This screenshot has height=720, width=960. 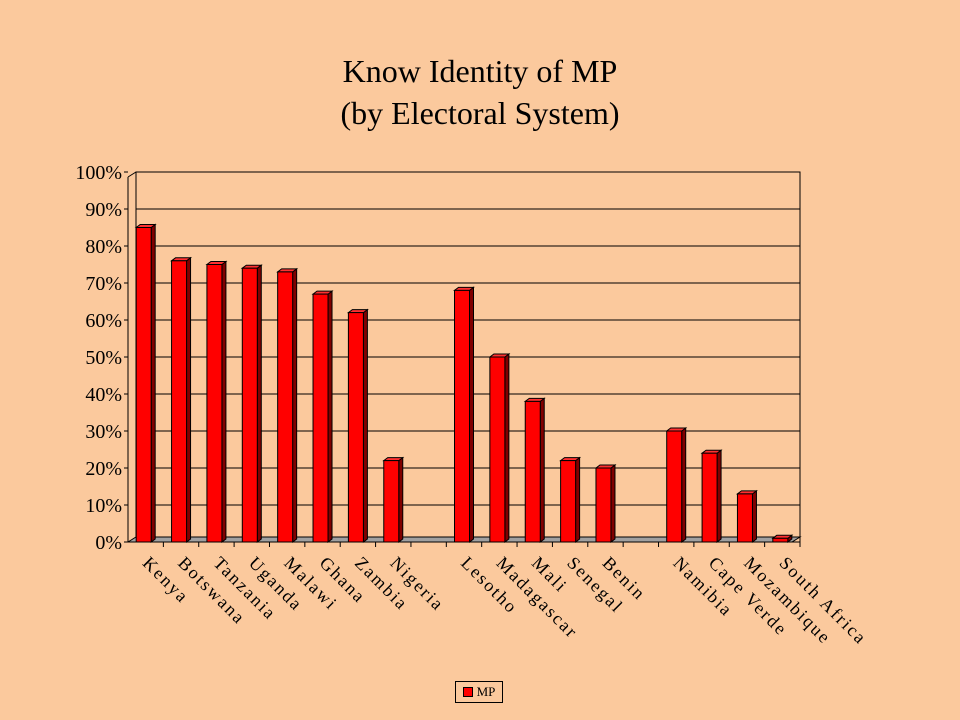 What do you see at coordinates (98, 173) in the screenshot?
I see `y-tick-label: 100%` at bounding box center [98, 173].